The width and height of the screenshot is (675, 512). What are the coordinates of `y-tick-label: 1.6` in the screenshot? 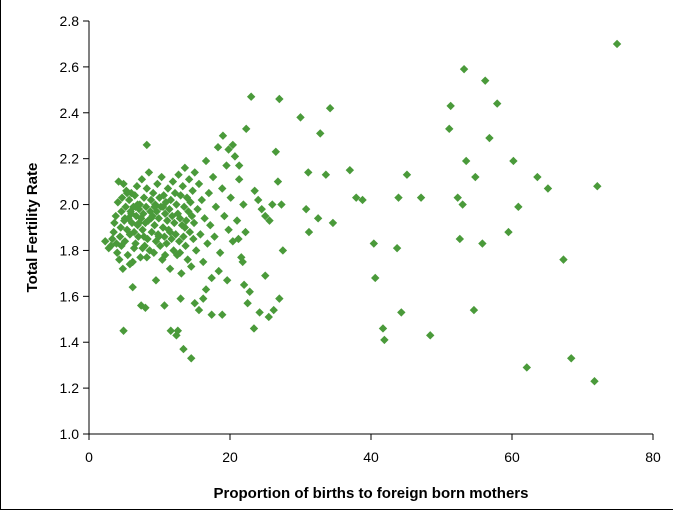 It's located at (70, 296).